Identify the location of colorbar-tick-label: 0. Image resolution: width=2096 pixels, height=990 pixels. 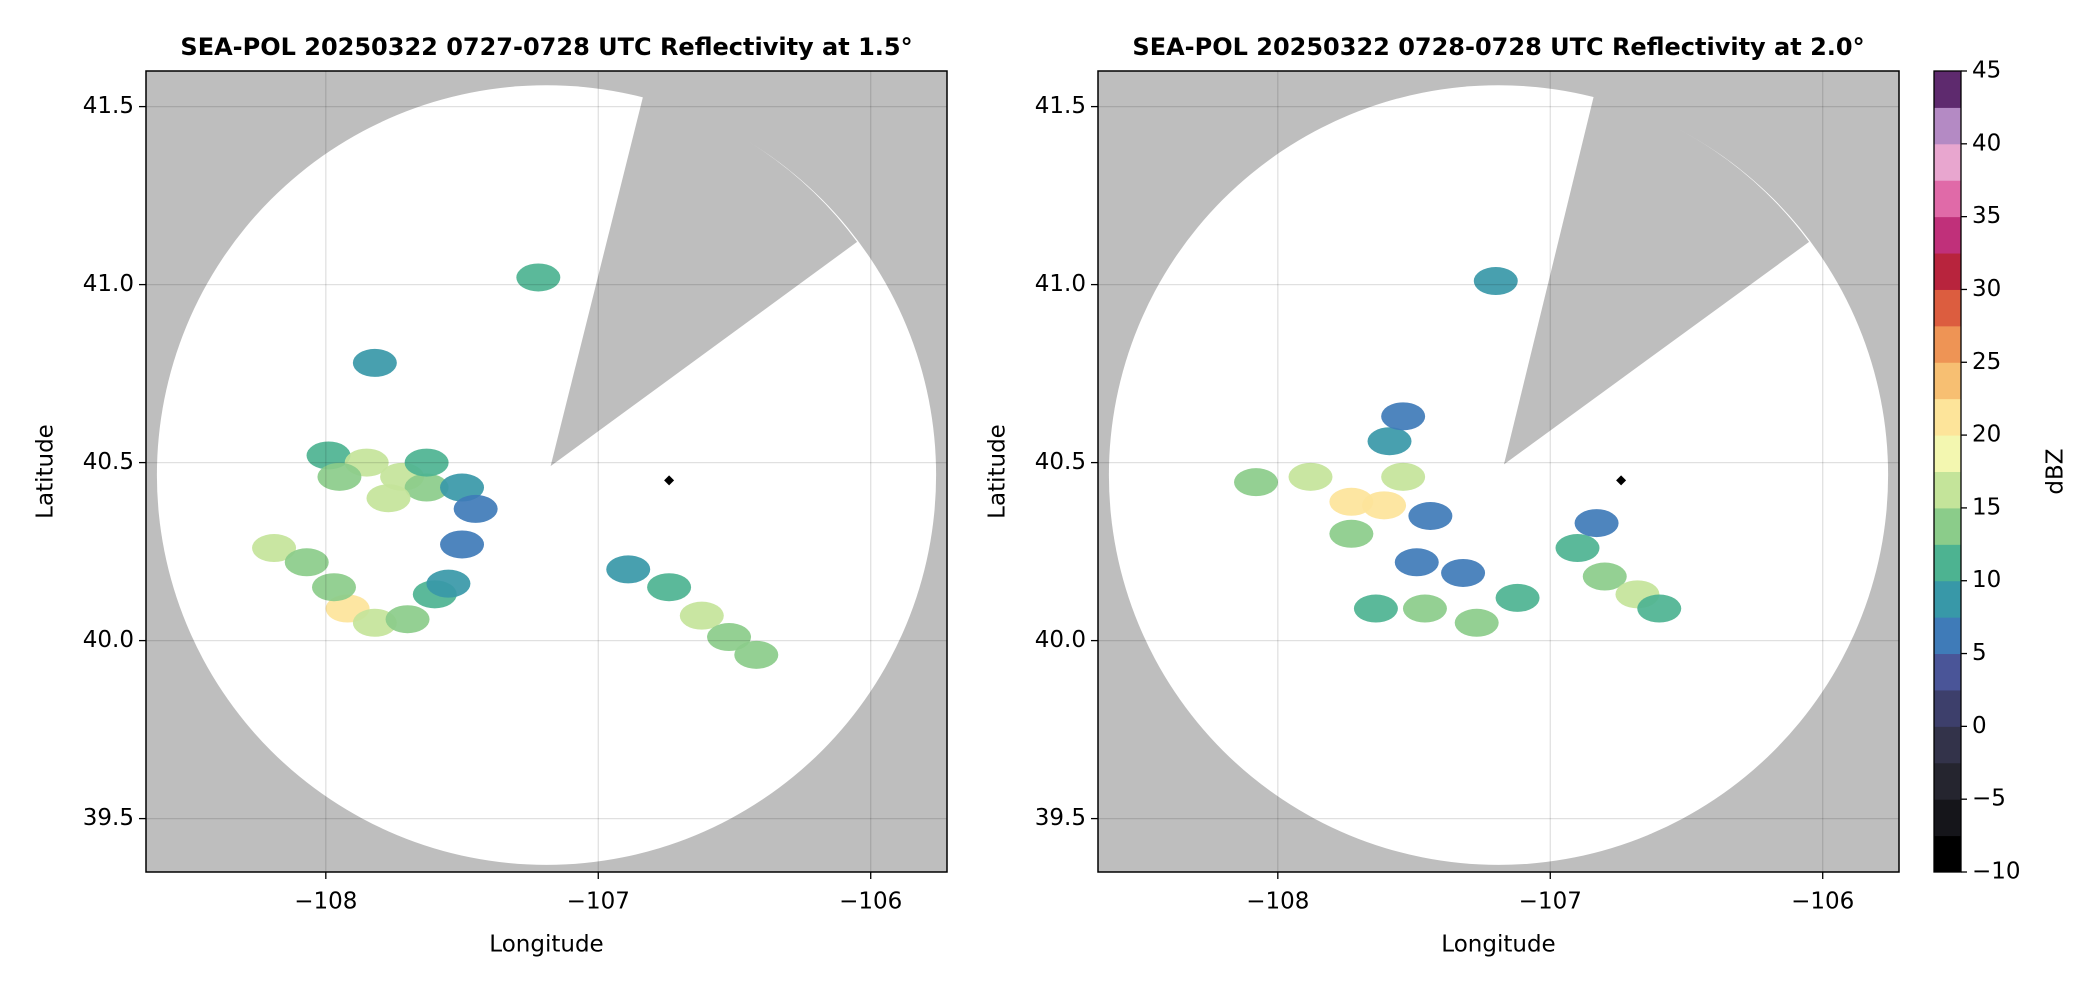
(1979, 726).